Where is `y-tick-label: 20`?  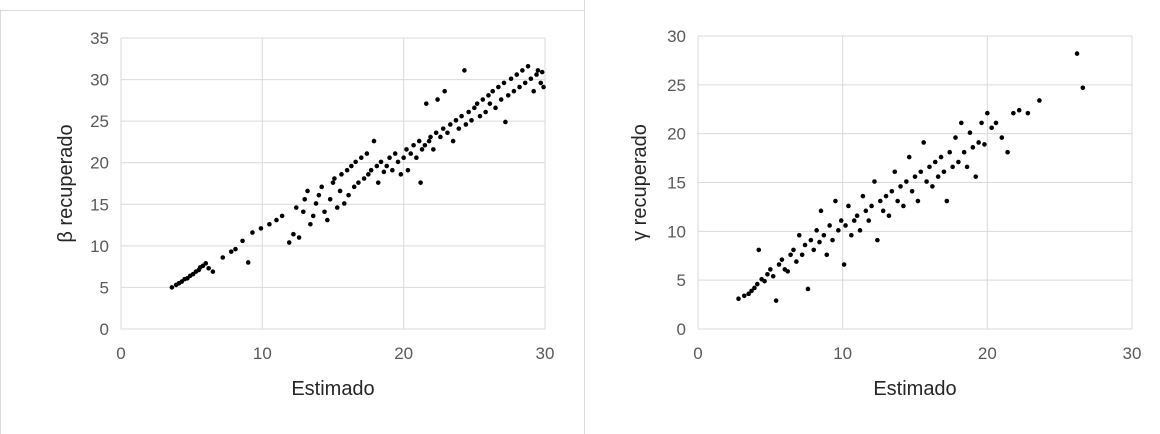
y-tick-label: 20 is located at coordinates (99, 163).